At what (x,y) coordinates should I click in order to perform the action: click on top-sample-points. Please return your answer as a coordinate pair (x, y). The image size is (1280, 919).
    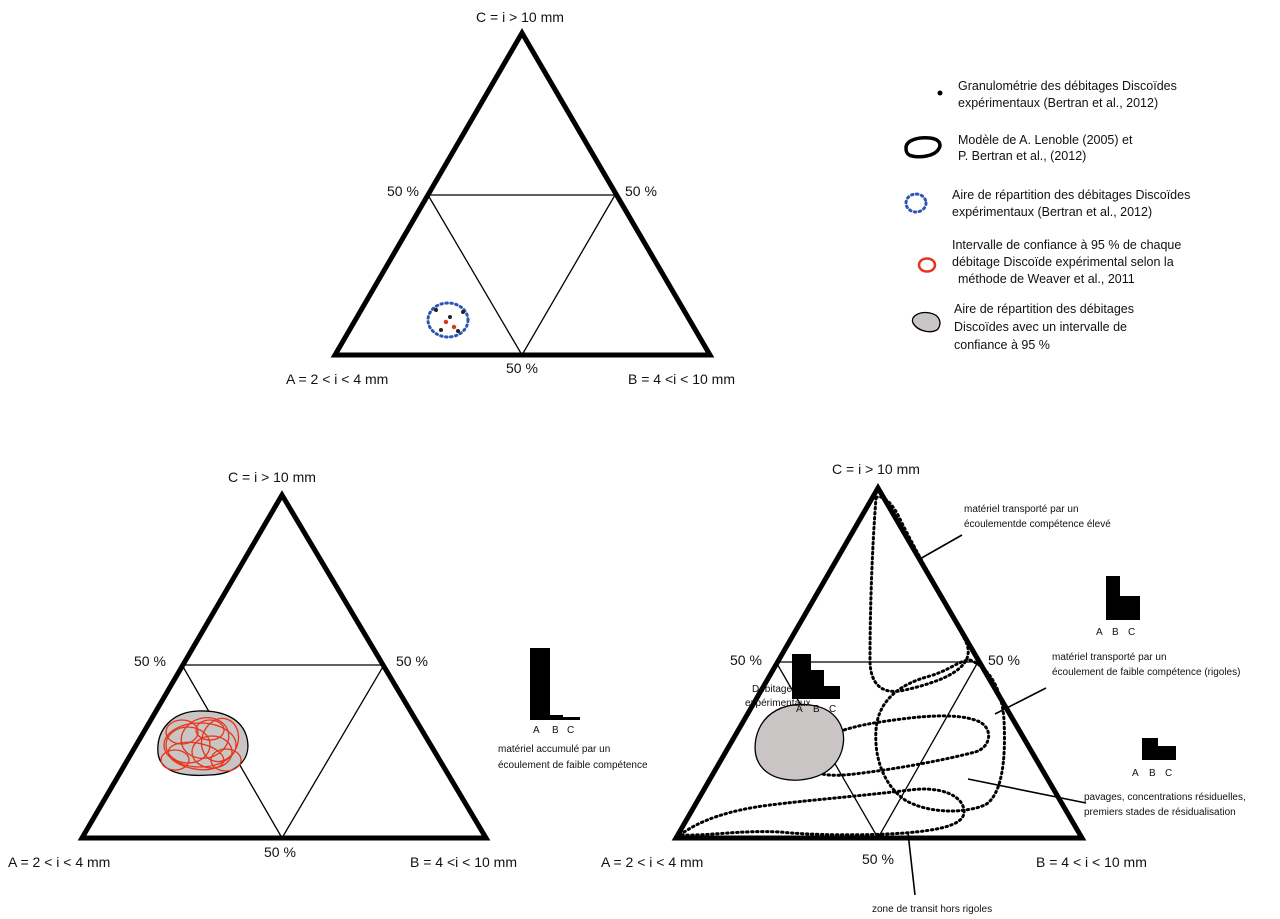
    Looking at the image, I should click on (449, 320).